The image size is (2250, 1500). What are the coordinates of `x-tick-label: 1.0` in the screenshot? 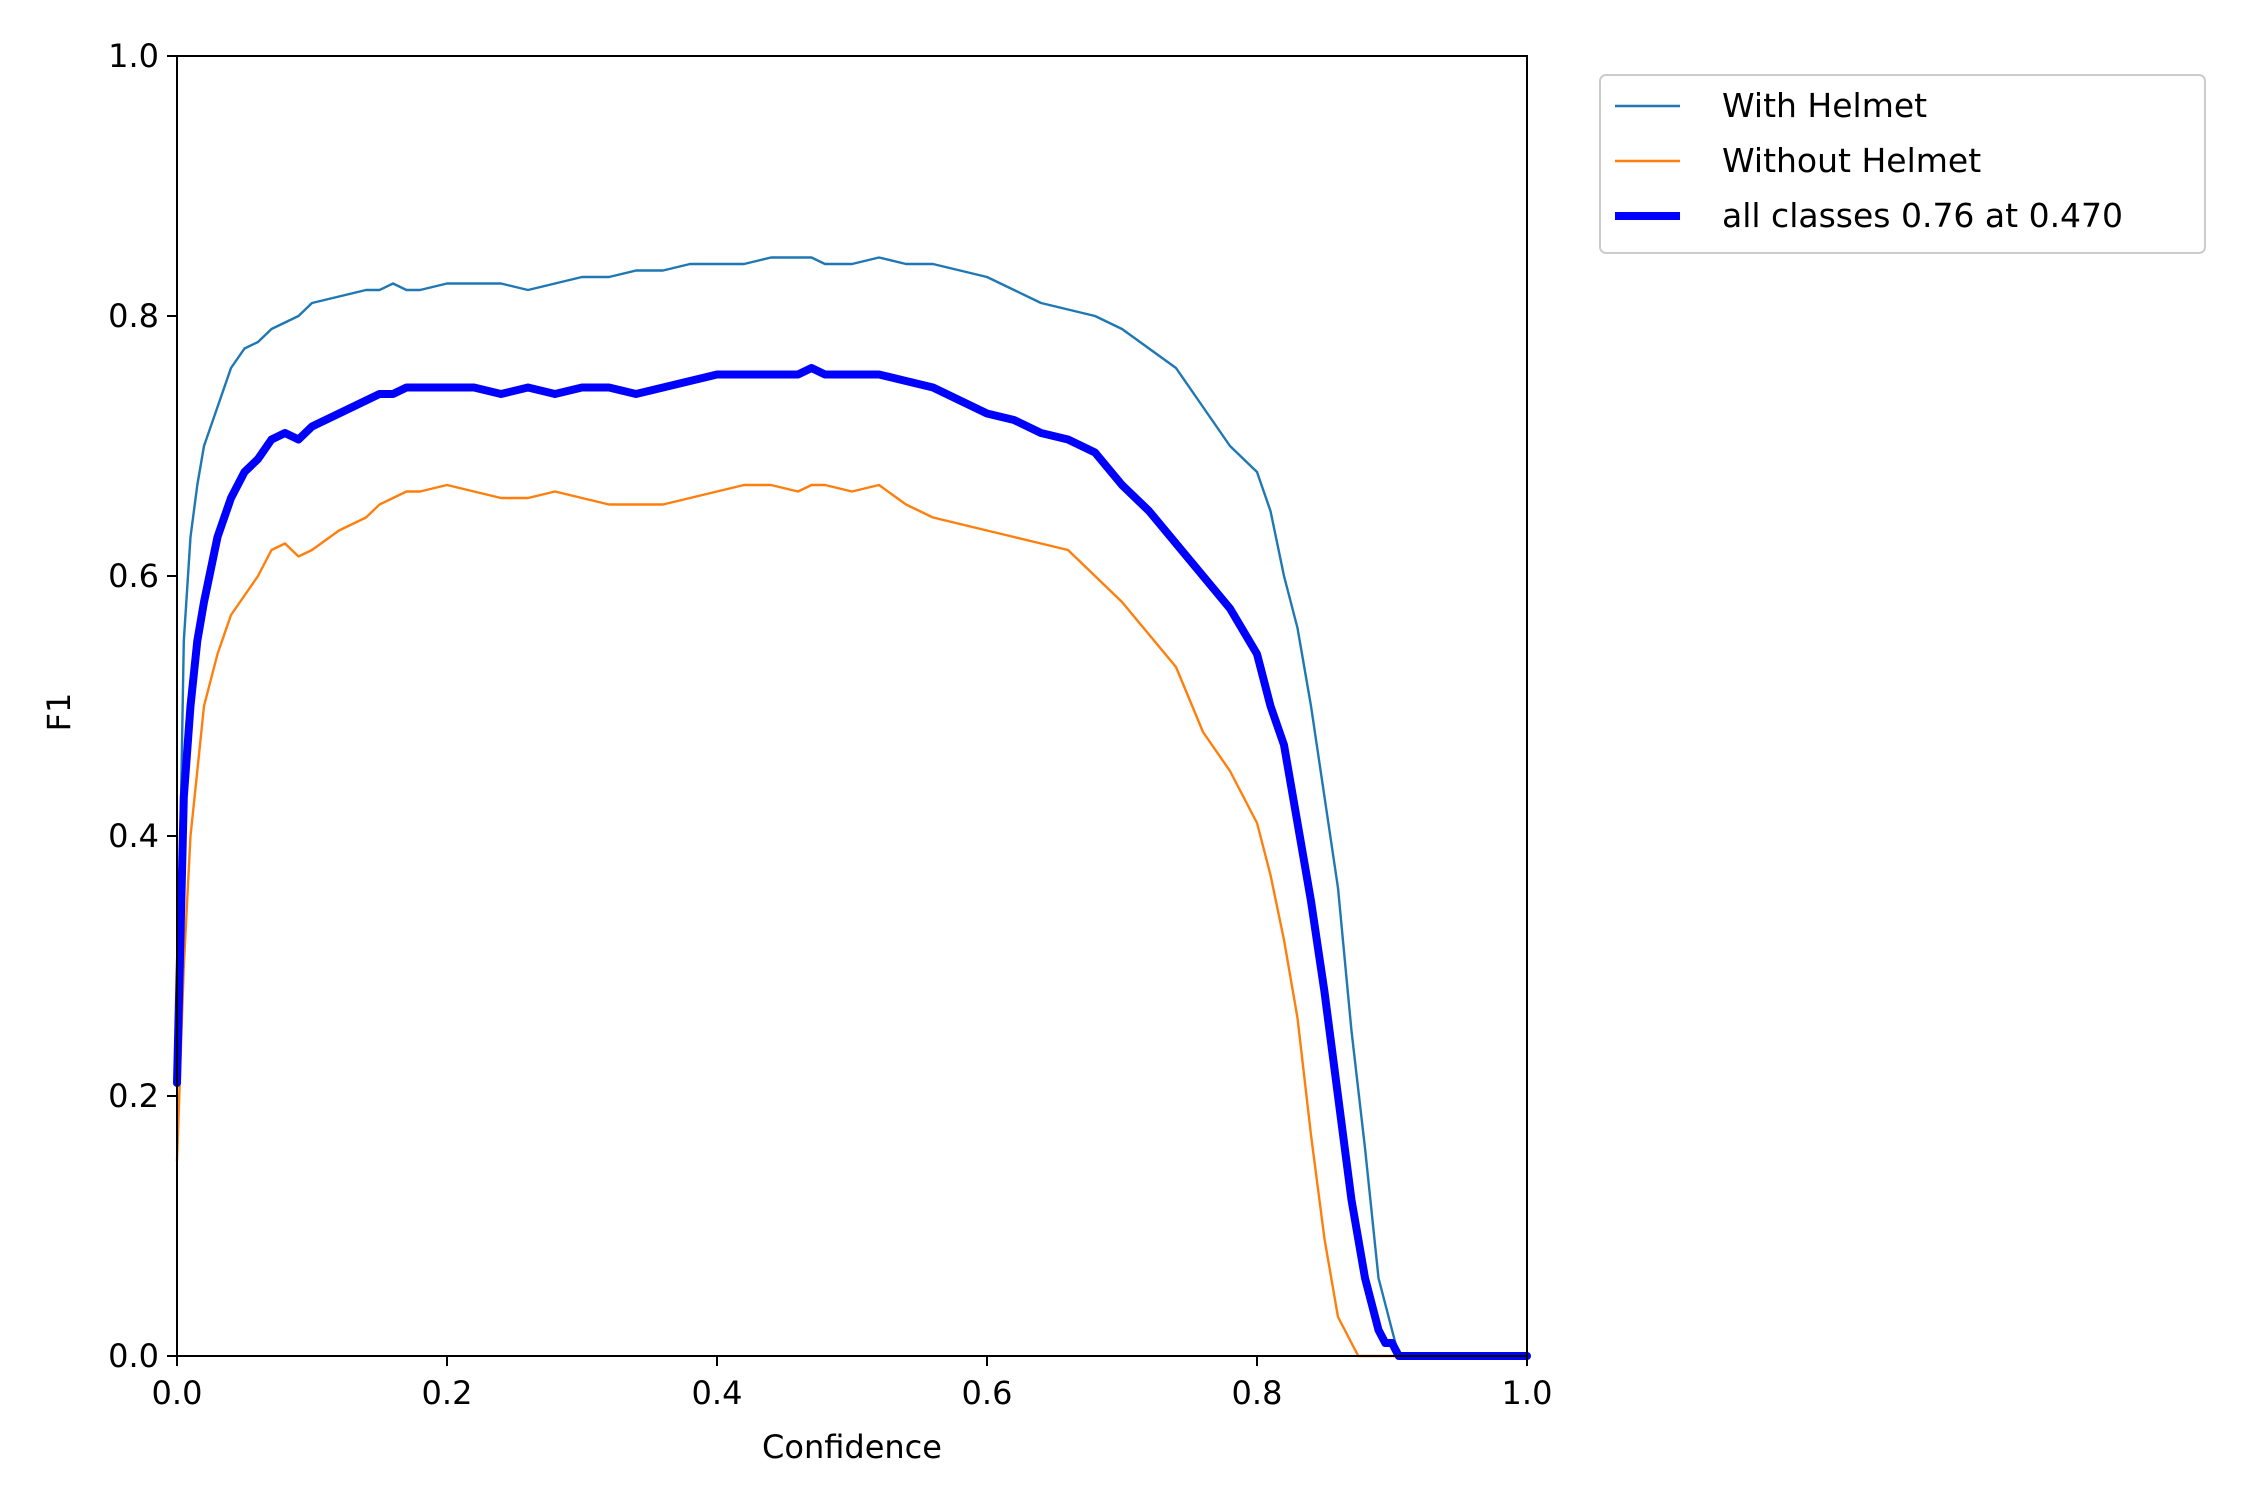 It's located at (1527, 1393).